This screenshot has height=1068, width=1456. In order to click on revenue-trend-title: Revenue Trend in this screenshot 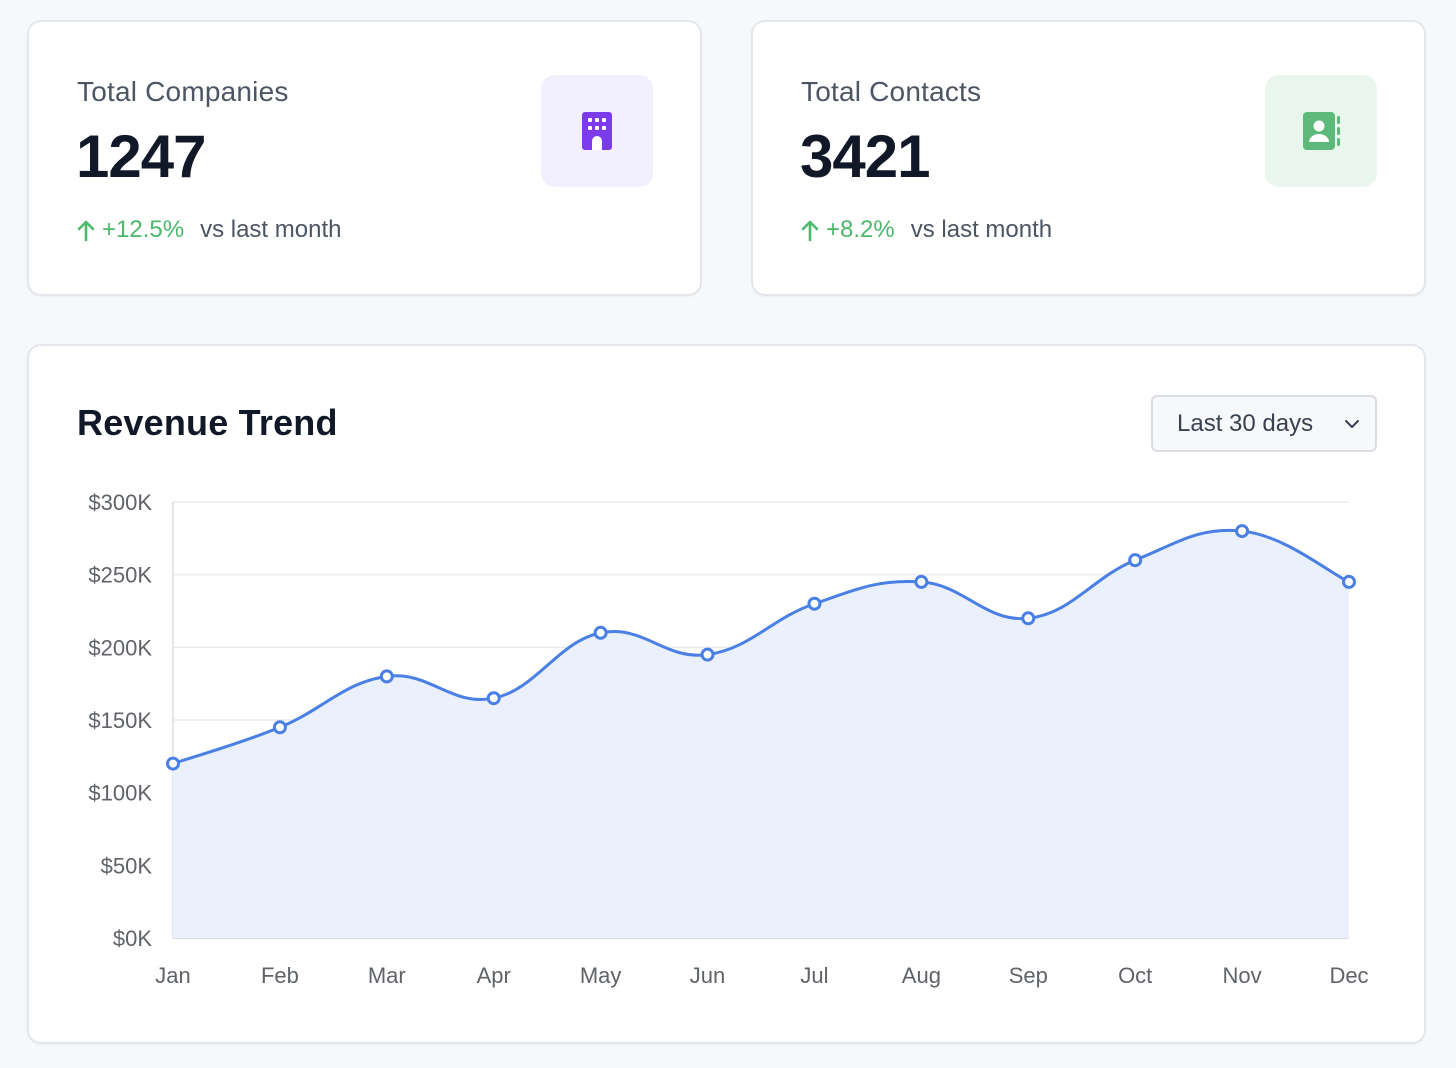, I will do `click(207, 422)`.